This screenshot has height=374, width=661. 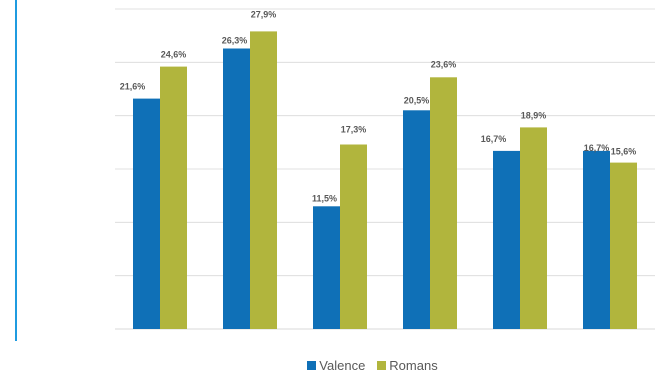 What do you see at coordinates (264, 14) in the screenshot?
I see `data-label-romans-2: 27,9%` at bounding box center [264, 14].